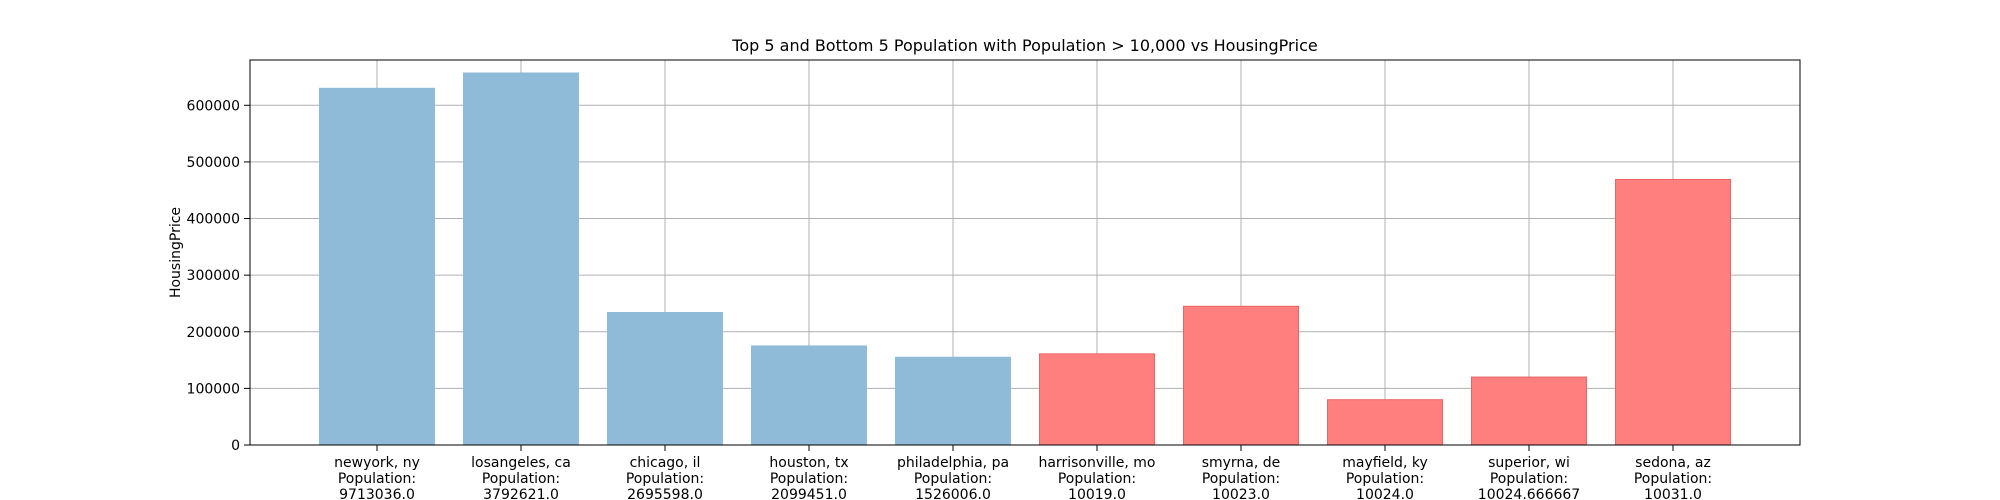  I want to click on x-tick-label-line: 10024.666667, so click(1529, 493).